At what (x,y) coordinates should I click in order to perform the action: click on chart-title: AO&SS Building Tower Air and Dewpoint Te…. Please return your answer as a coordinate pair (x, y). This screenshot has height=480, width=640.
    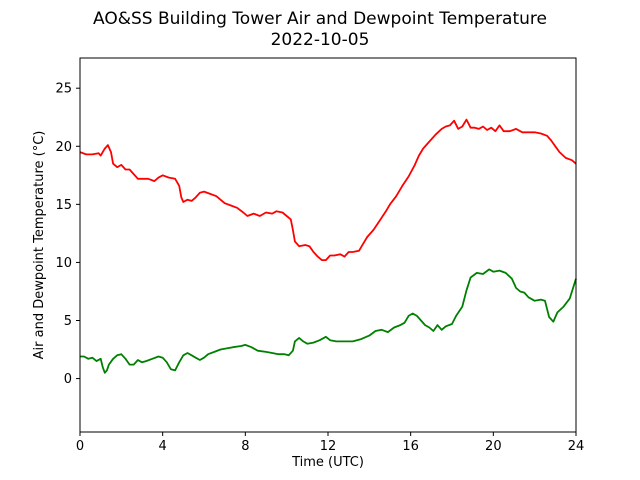
    Looking at the image, I should click on (320, 19).